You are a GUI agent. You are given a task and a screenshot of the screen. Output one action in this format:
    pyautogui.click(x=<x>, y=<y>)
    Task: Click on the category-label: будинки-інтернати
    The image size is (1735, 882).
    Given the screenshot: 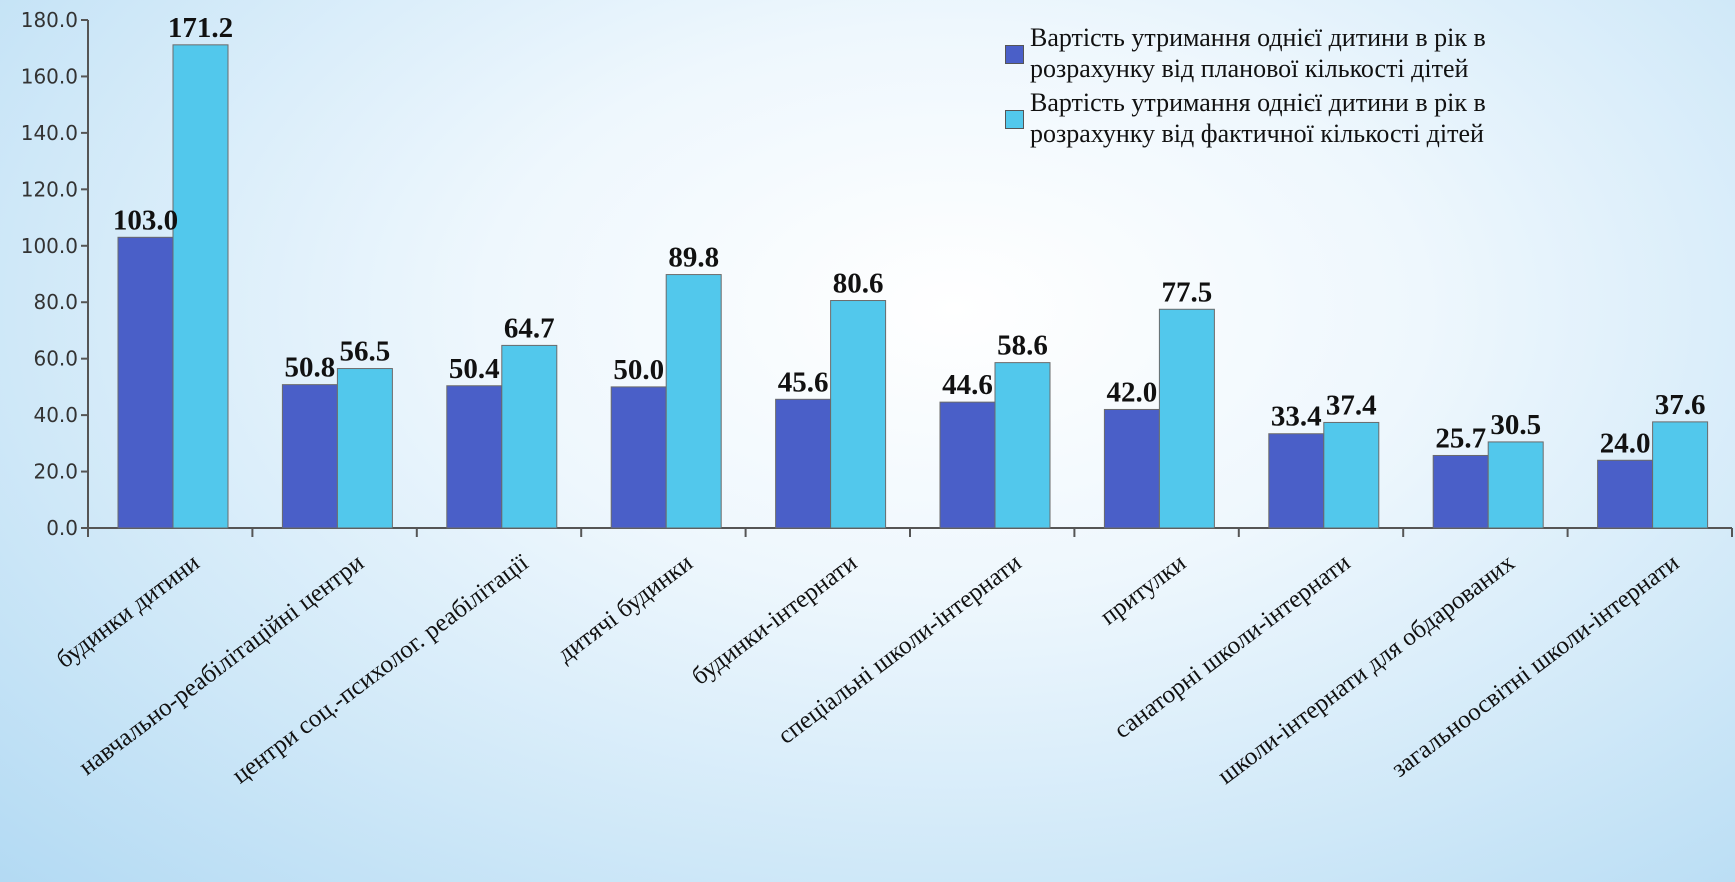 What is the action you would take?
    pyautogui.click(x=774, y=619)
    